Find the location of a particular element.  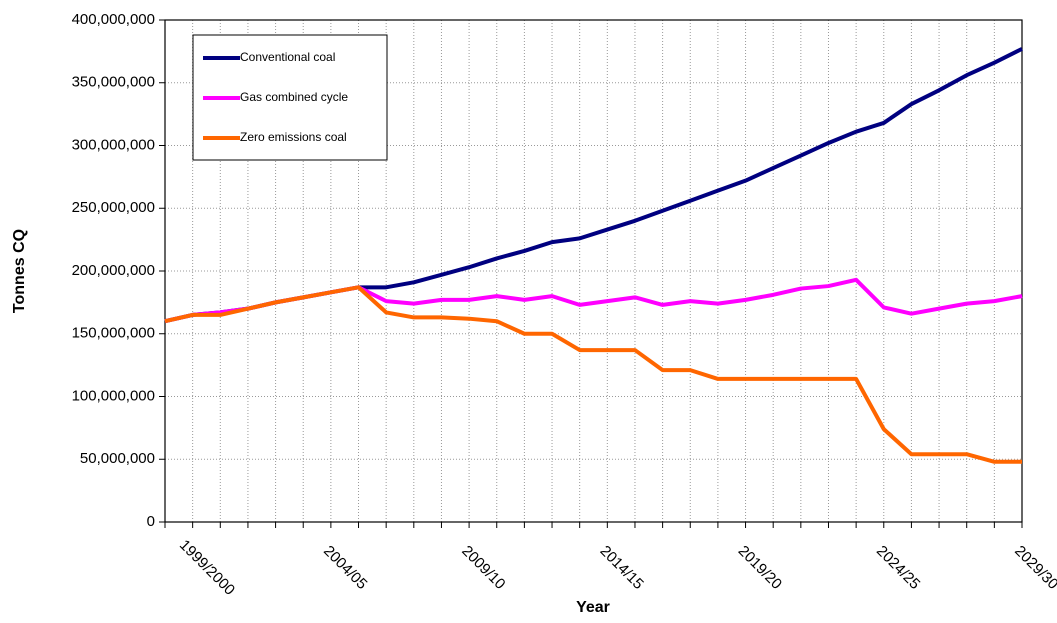

y-tick-label: 200,000,000 is located at coordinates (113, 270).